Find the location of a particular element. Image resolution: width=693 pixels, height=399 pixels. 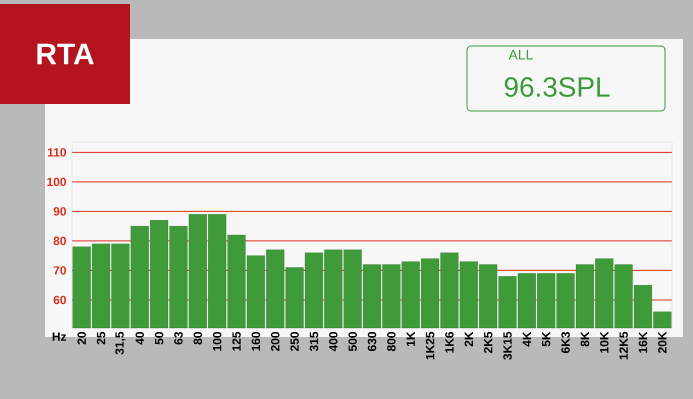

x-tick-label: 12K5 is located at coordinates (623, 346).